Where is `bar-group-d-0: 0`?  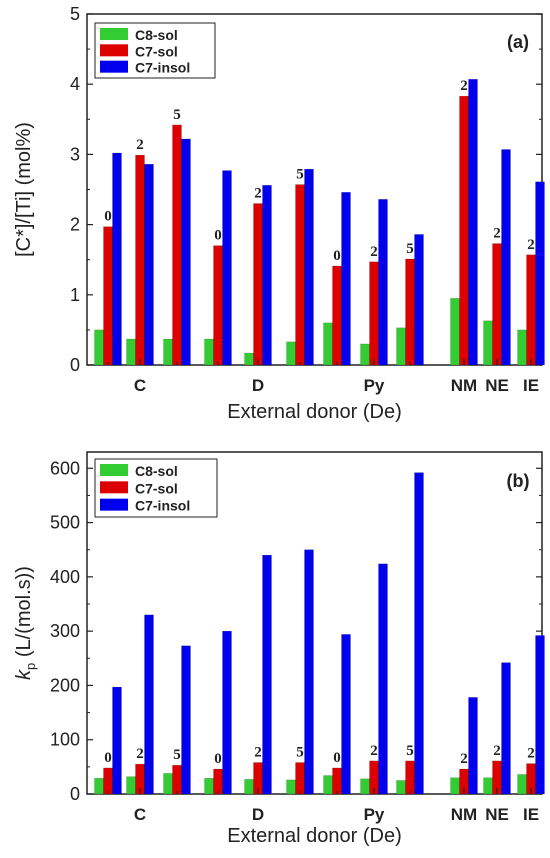
bar-group-d-0: 0 is located at coordinates (218, 268).